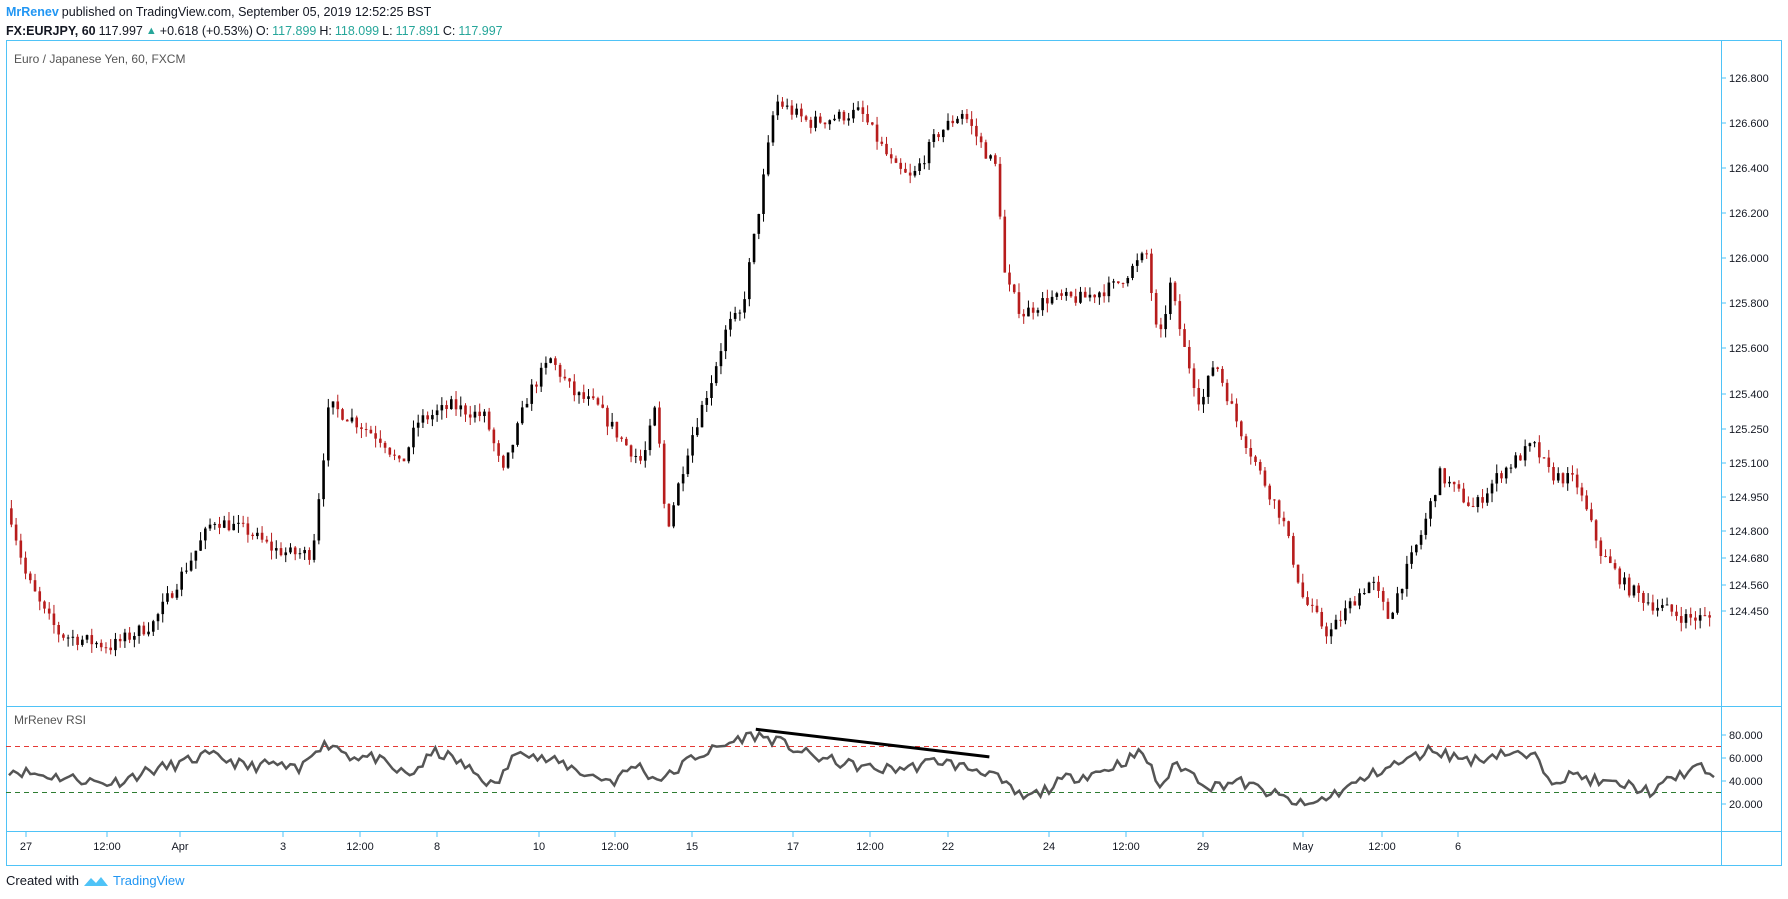 The image size is (1788, 899). What do you see at coordinates (294, 31) in the screenshot?
I see `open-value: 117.899` at bounding box center [294, 31].